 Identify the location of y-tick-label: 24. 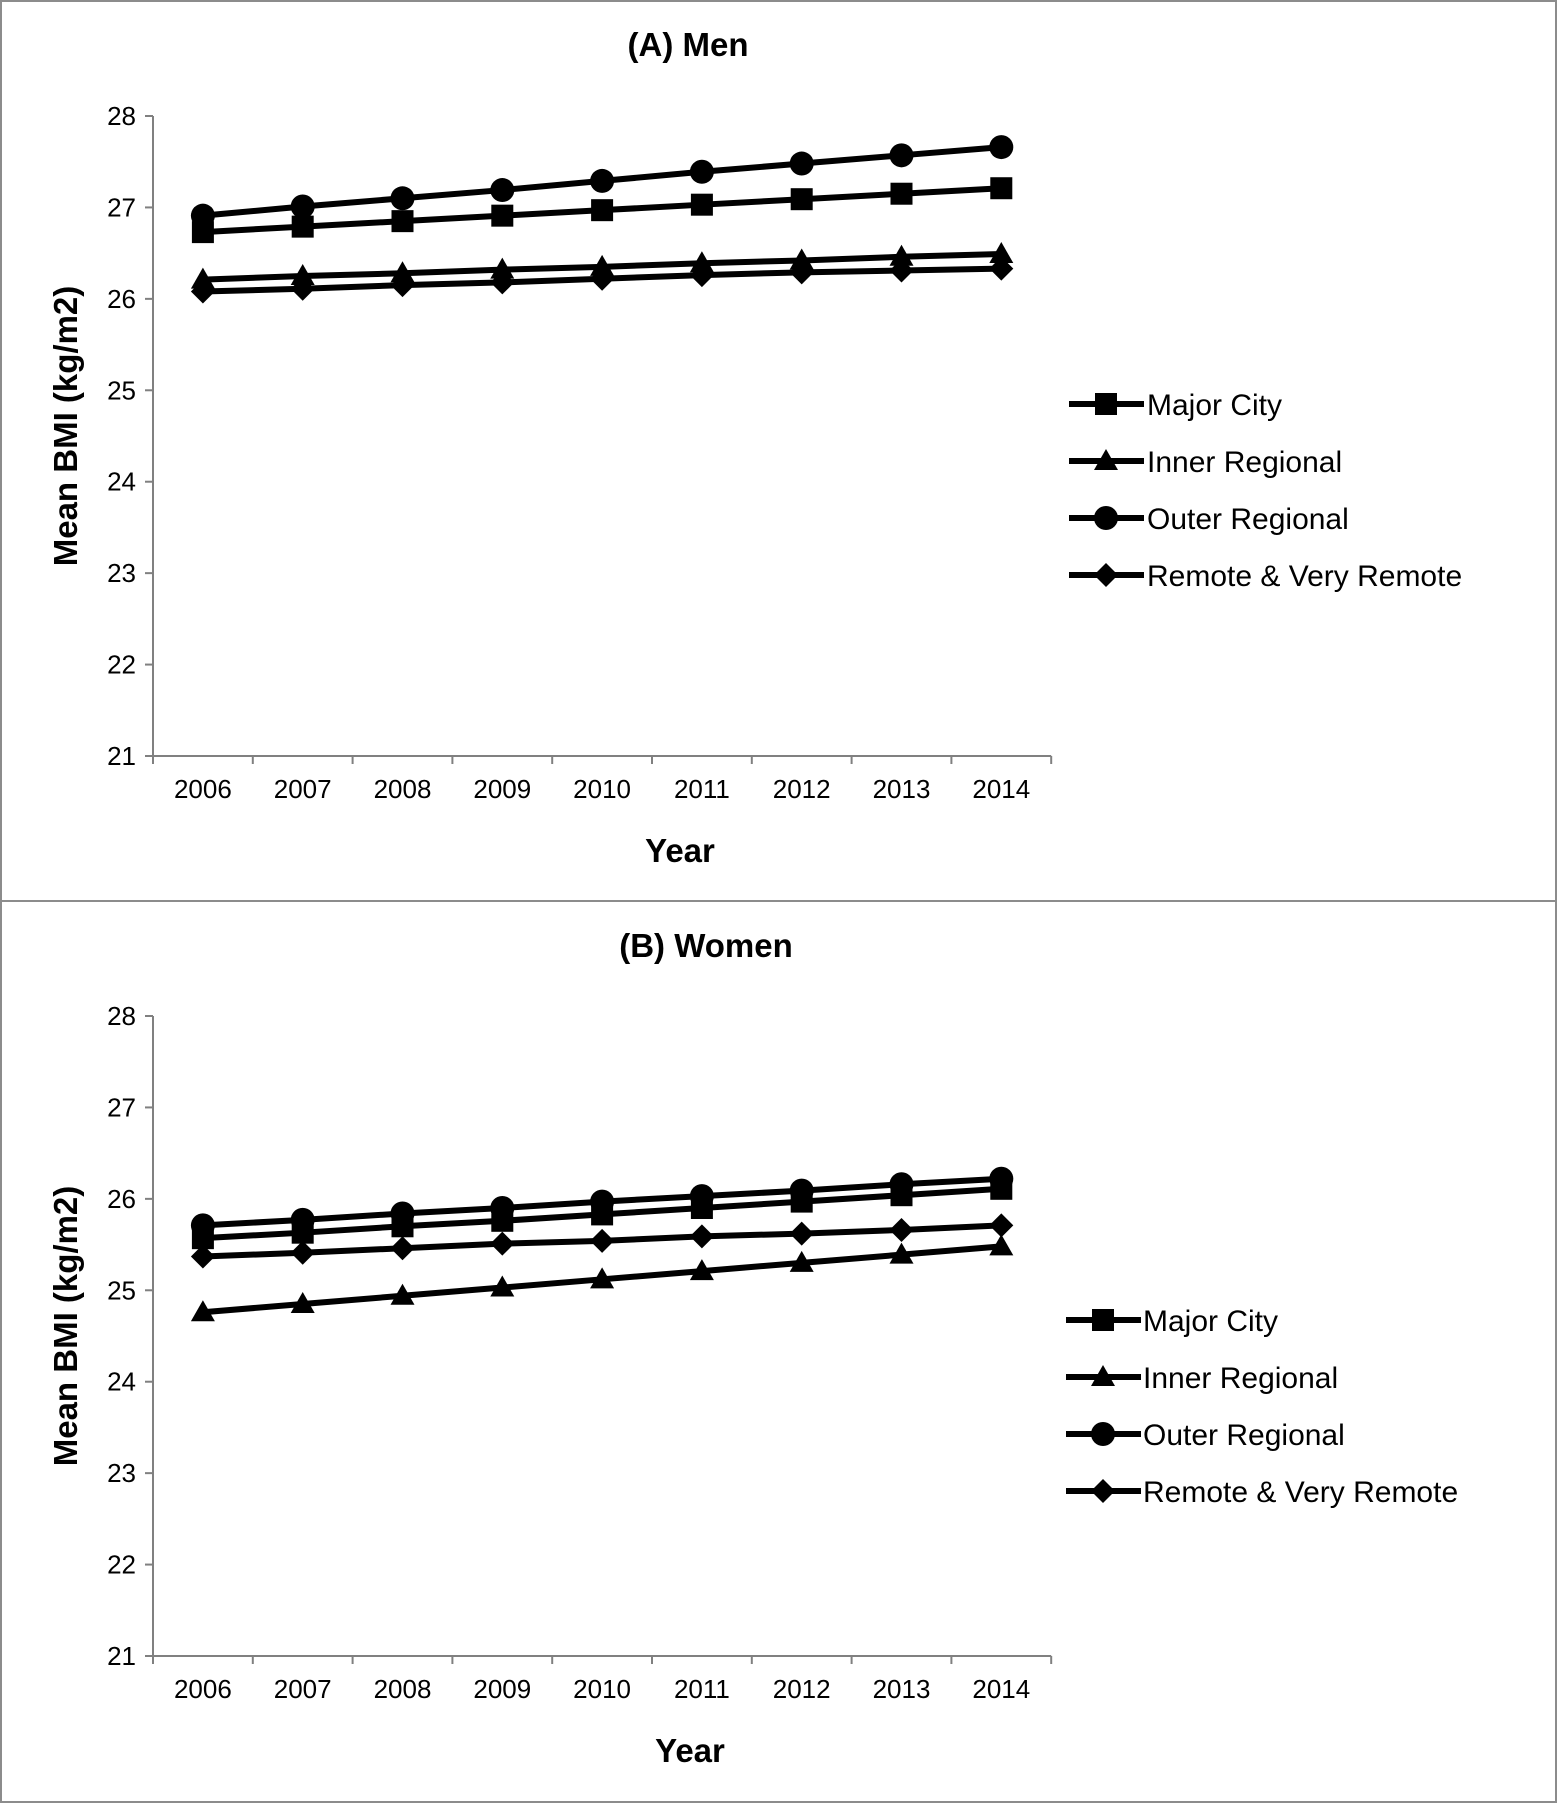
(121, 1382).